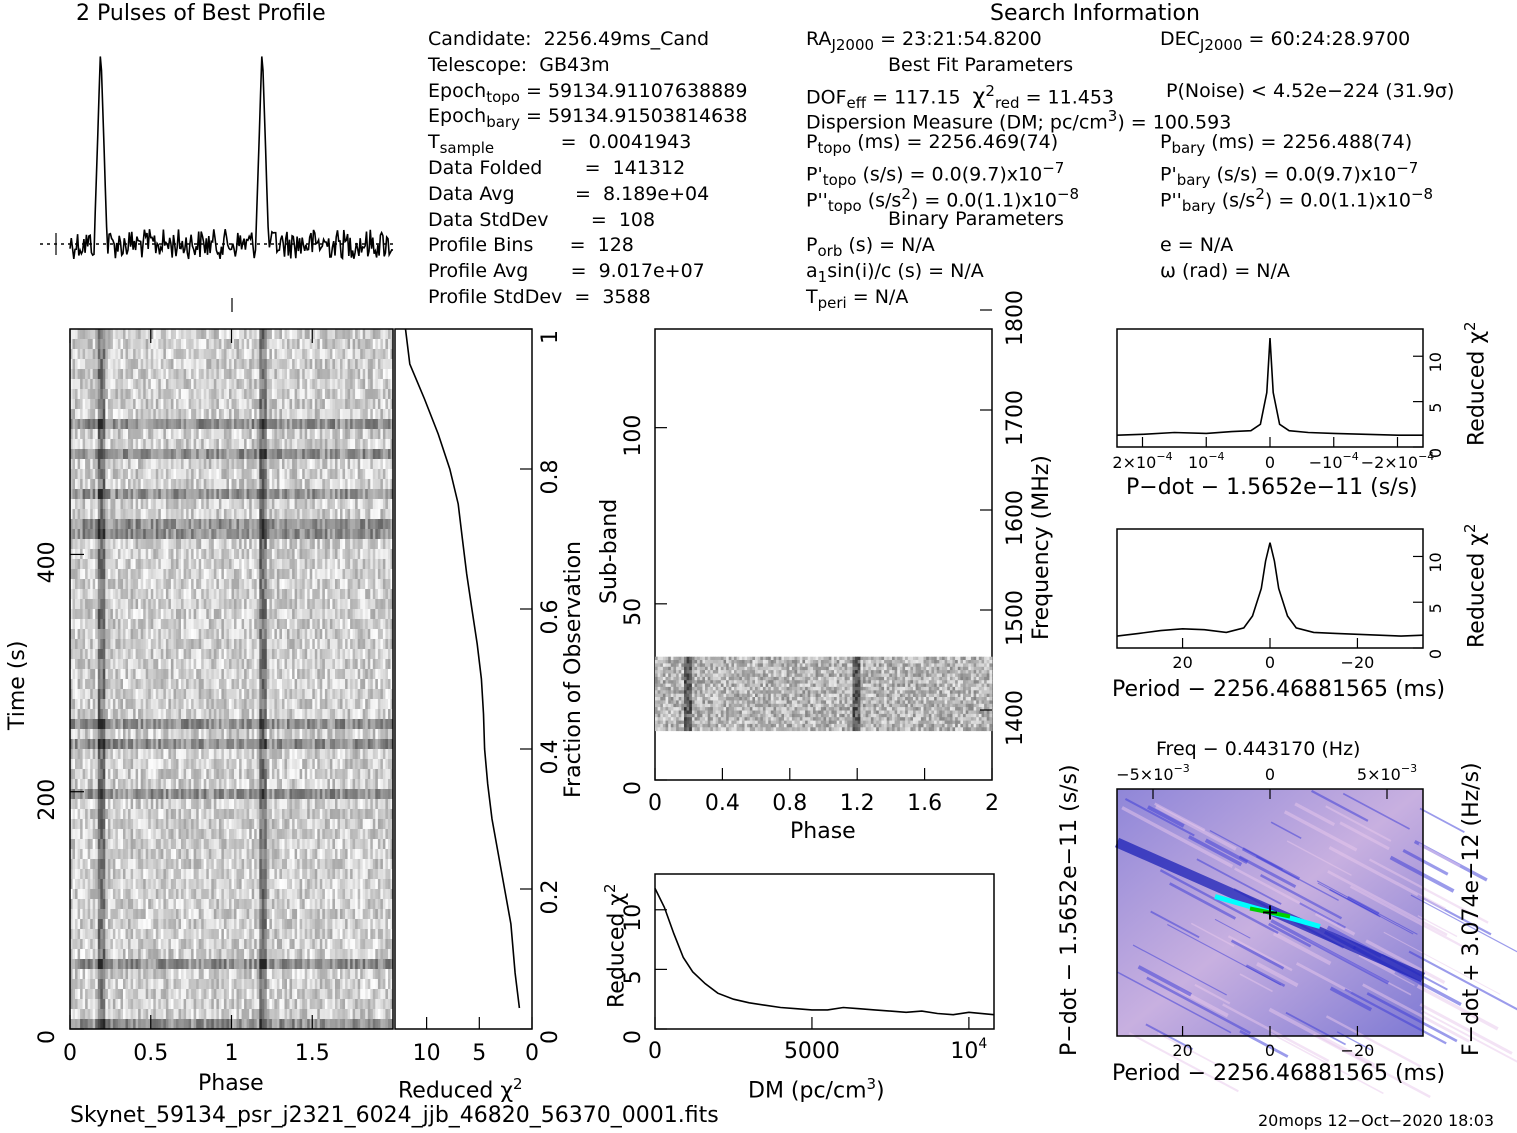 This screenshot has width=1517, height=1133. What do you see at coordinates (1041, 547) in the screenshot?
I see `frequency-axis-label: Frequency (MHz)` at bounding box center [1041, 547].